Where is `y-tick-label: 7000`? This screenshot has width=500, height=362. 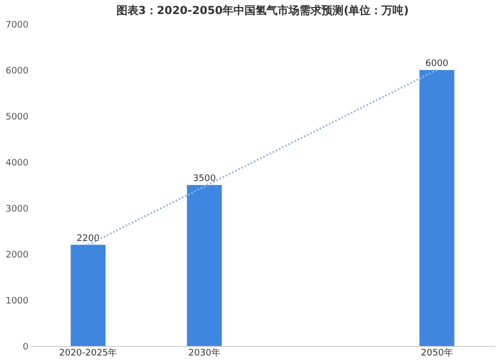 y-tick-label: 7000 is located at coordinates (17, 25).